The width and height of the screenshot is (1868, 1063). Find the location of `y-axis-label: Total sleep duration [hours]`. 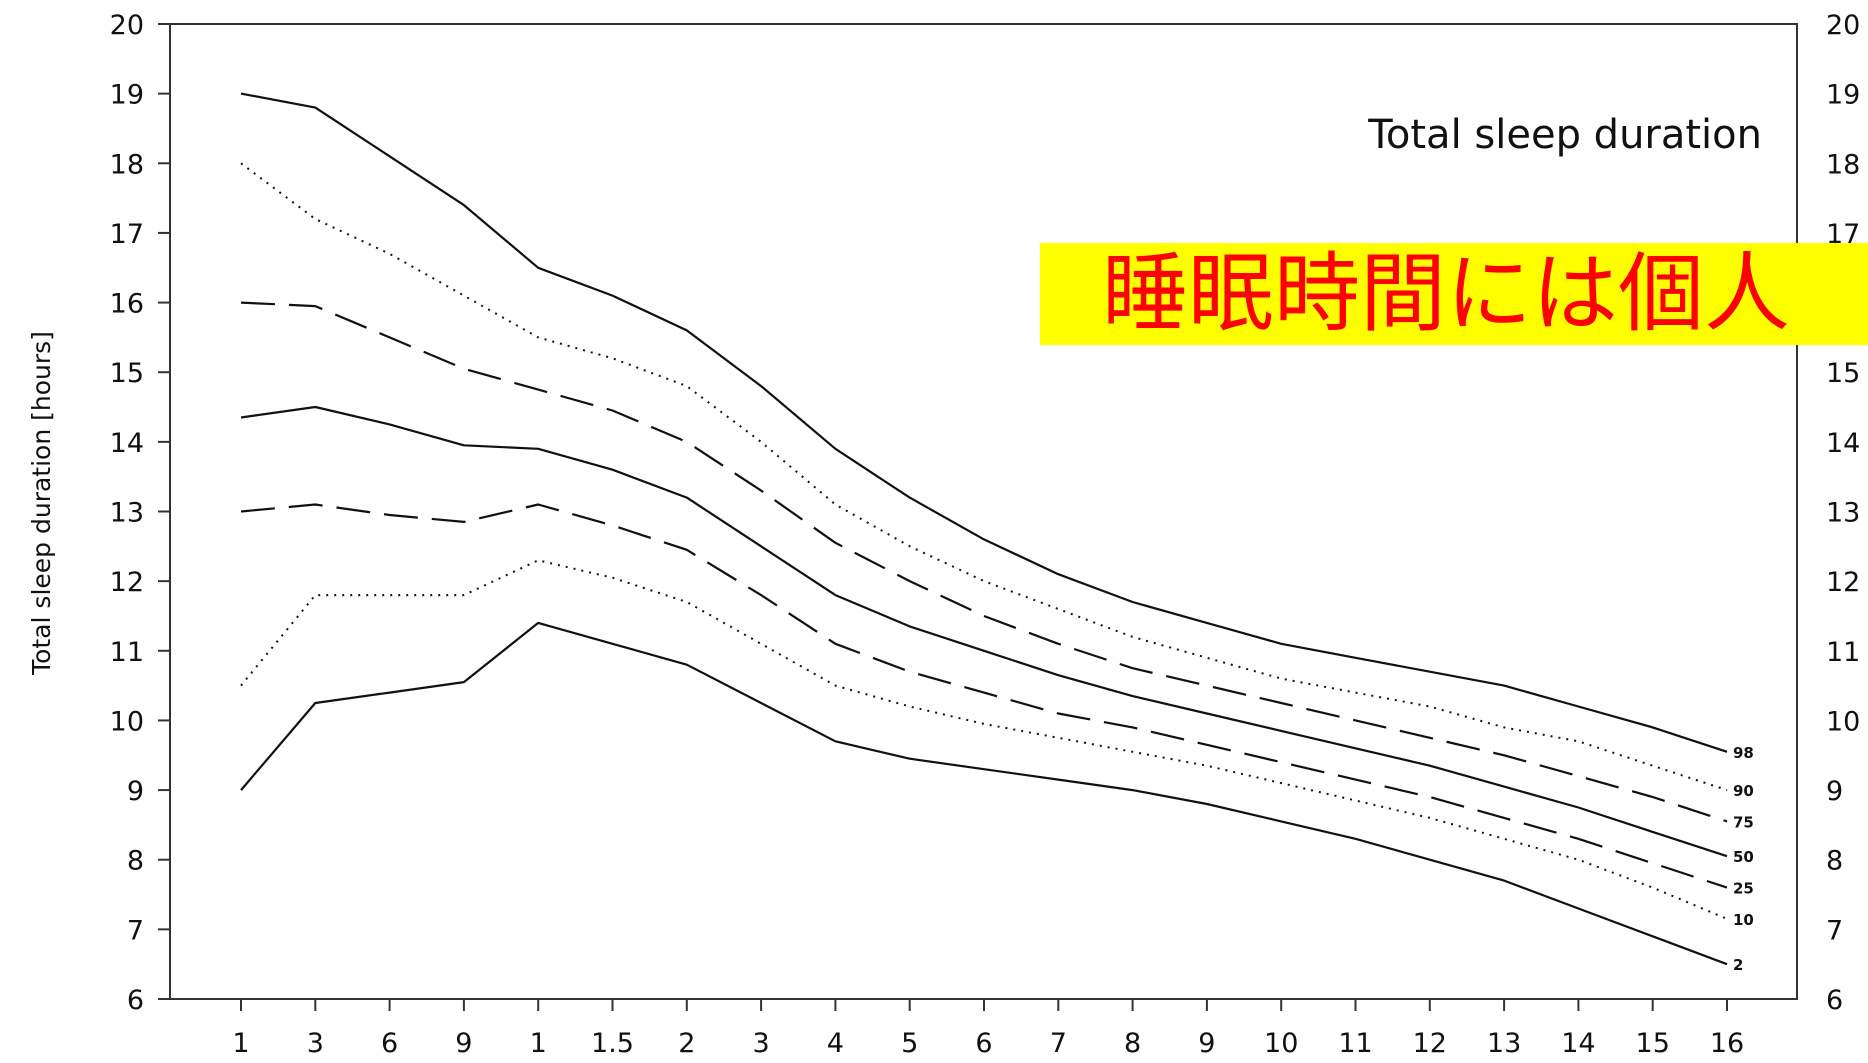

y-axis-label: Total sleep duration [hours] is located at coordinates (41, 503).